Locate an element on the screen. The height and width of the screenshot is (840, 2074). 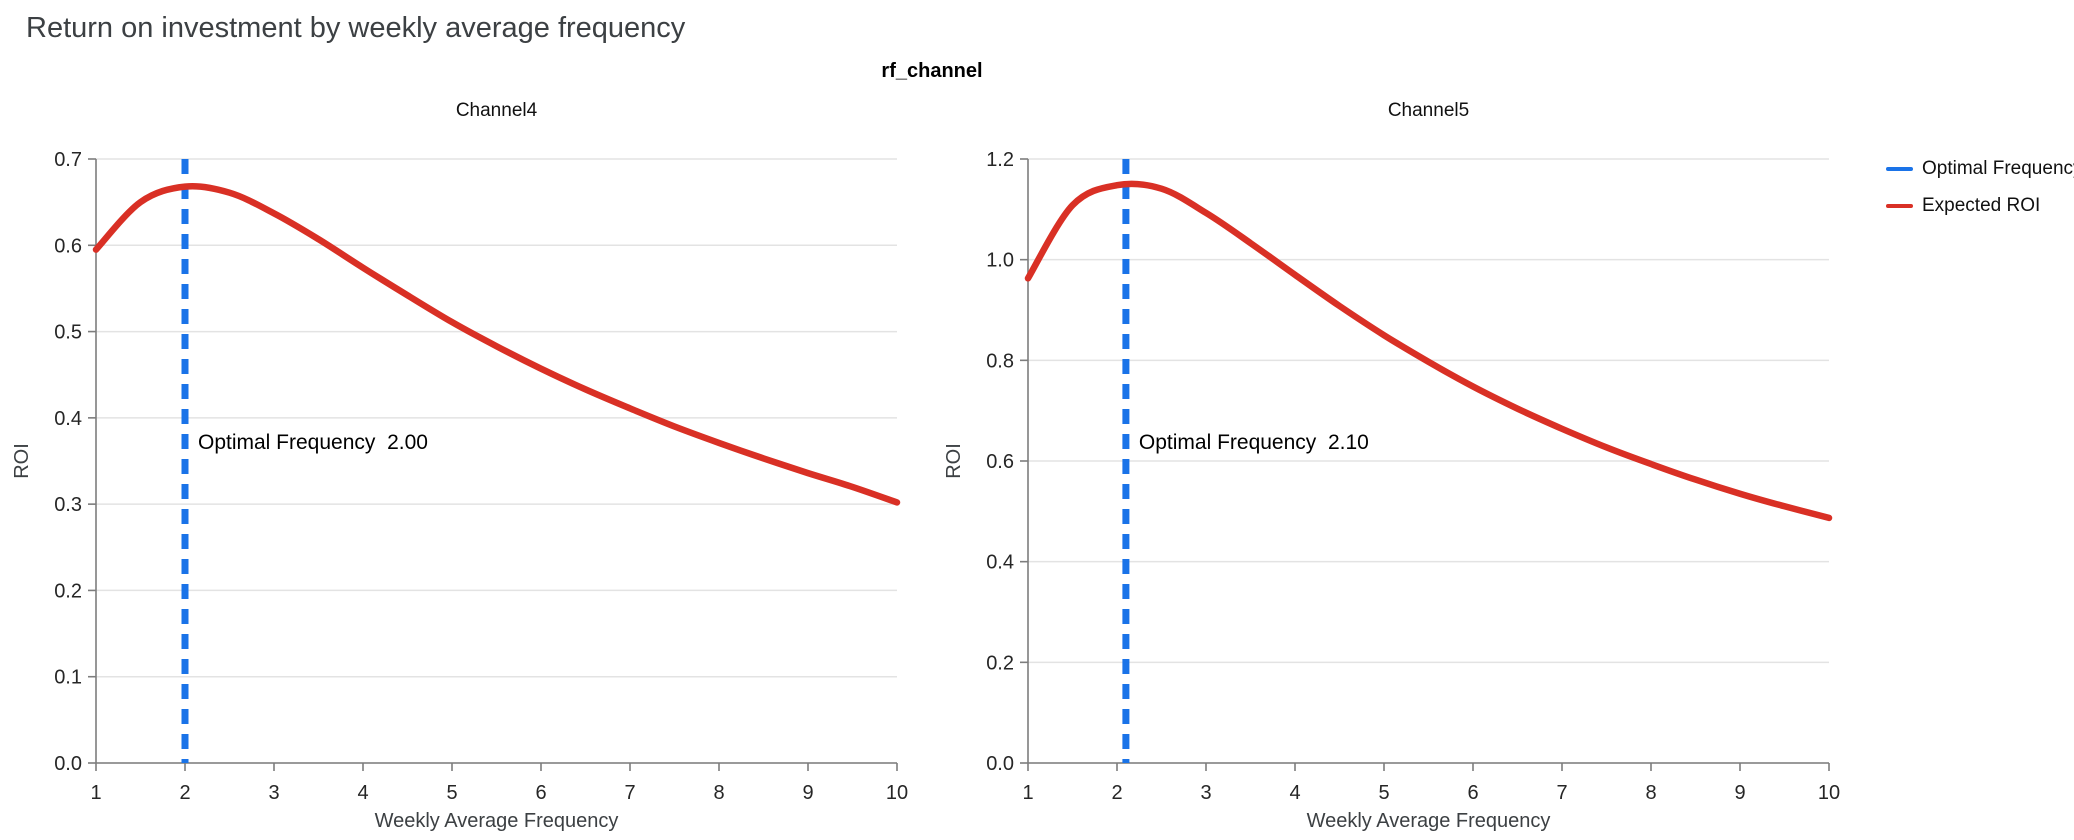
legend-label: Optimal Frequency is located at coordinates (1998, 168).